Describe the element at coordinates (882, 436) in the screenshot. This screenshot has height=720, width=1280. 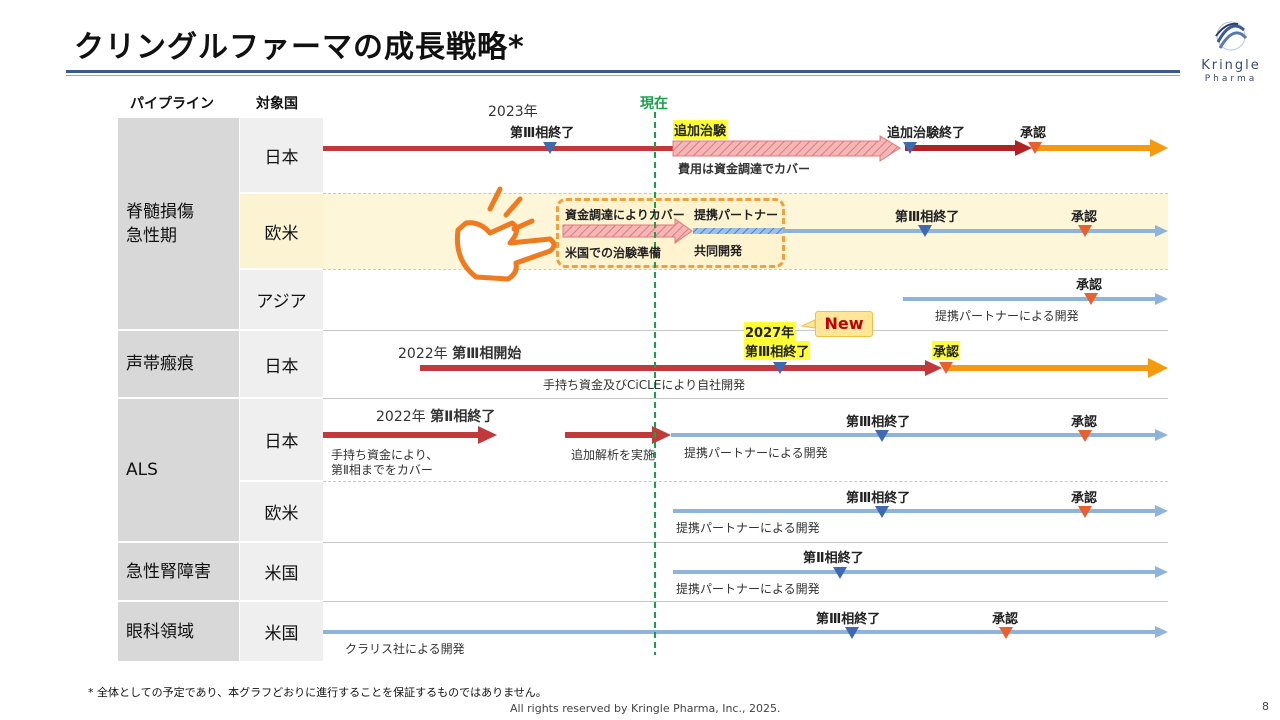
I see `als-japan-phase3-marker` at that location.